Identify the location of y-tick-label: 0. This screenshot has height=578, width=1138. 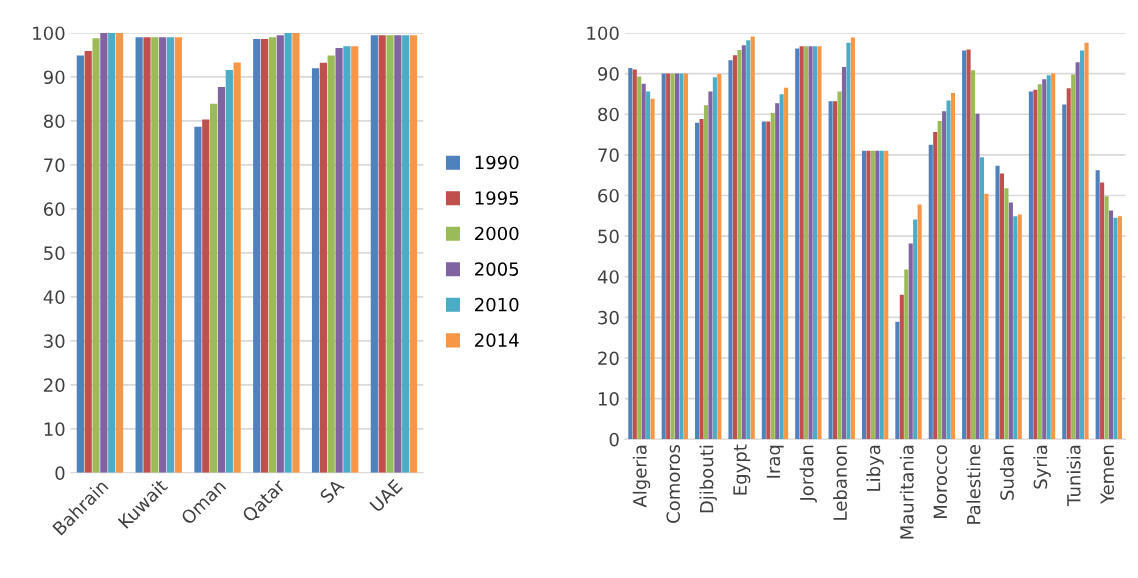
(60, 473).